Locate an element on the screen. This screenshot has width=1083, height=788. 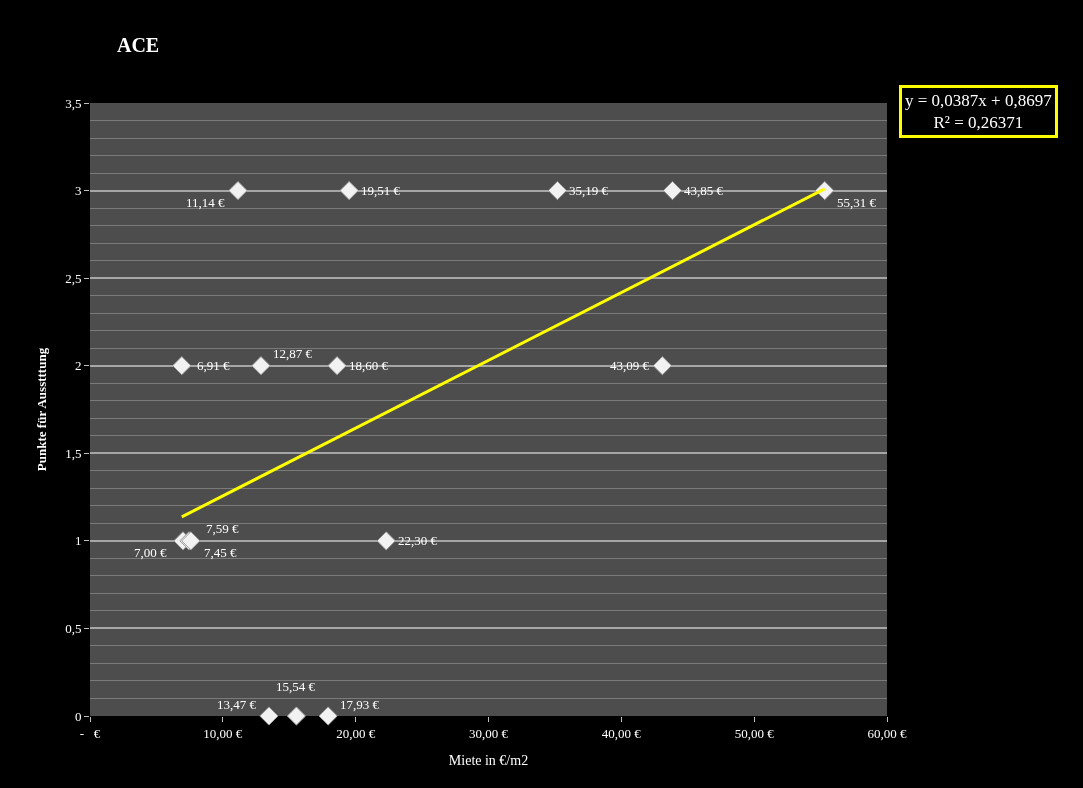
annotation: 13,47 € is located at coordinates (237, 704).